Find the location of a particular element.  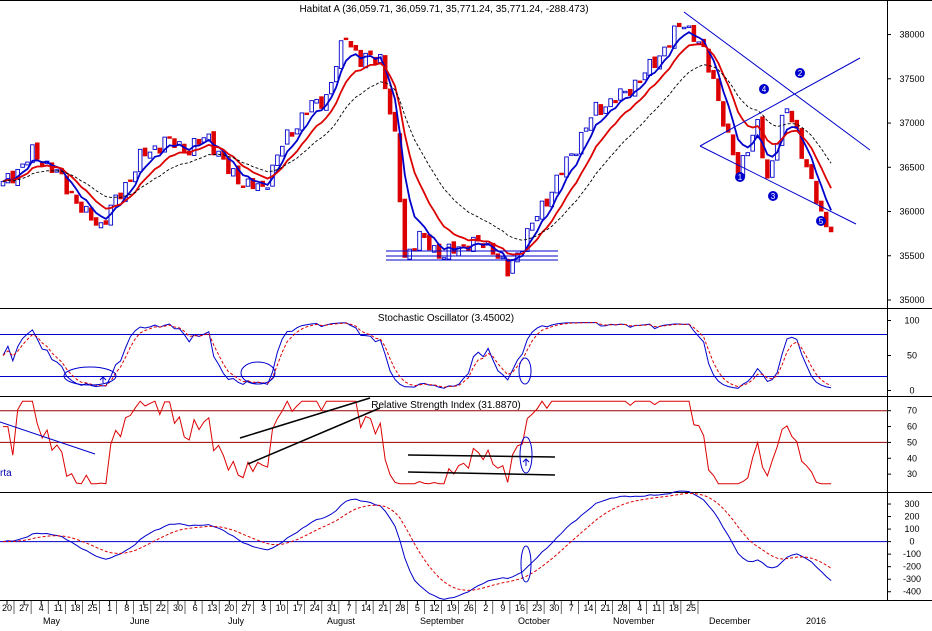

stochastic-panel is located at coordinates (443, 355).